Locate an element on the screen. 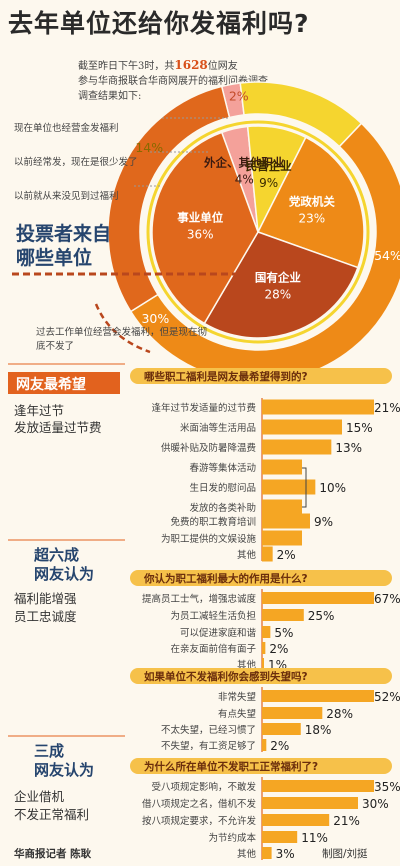  section2-head: 超六成 网友认为 is located at coordinates (74, 565).